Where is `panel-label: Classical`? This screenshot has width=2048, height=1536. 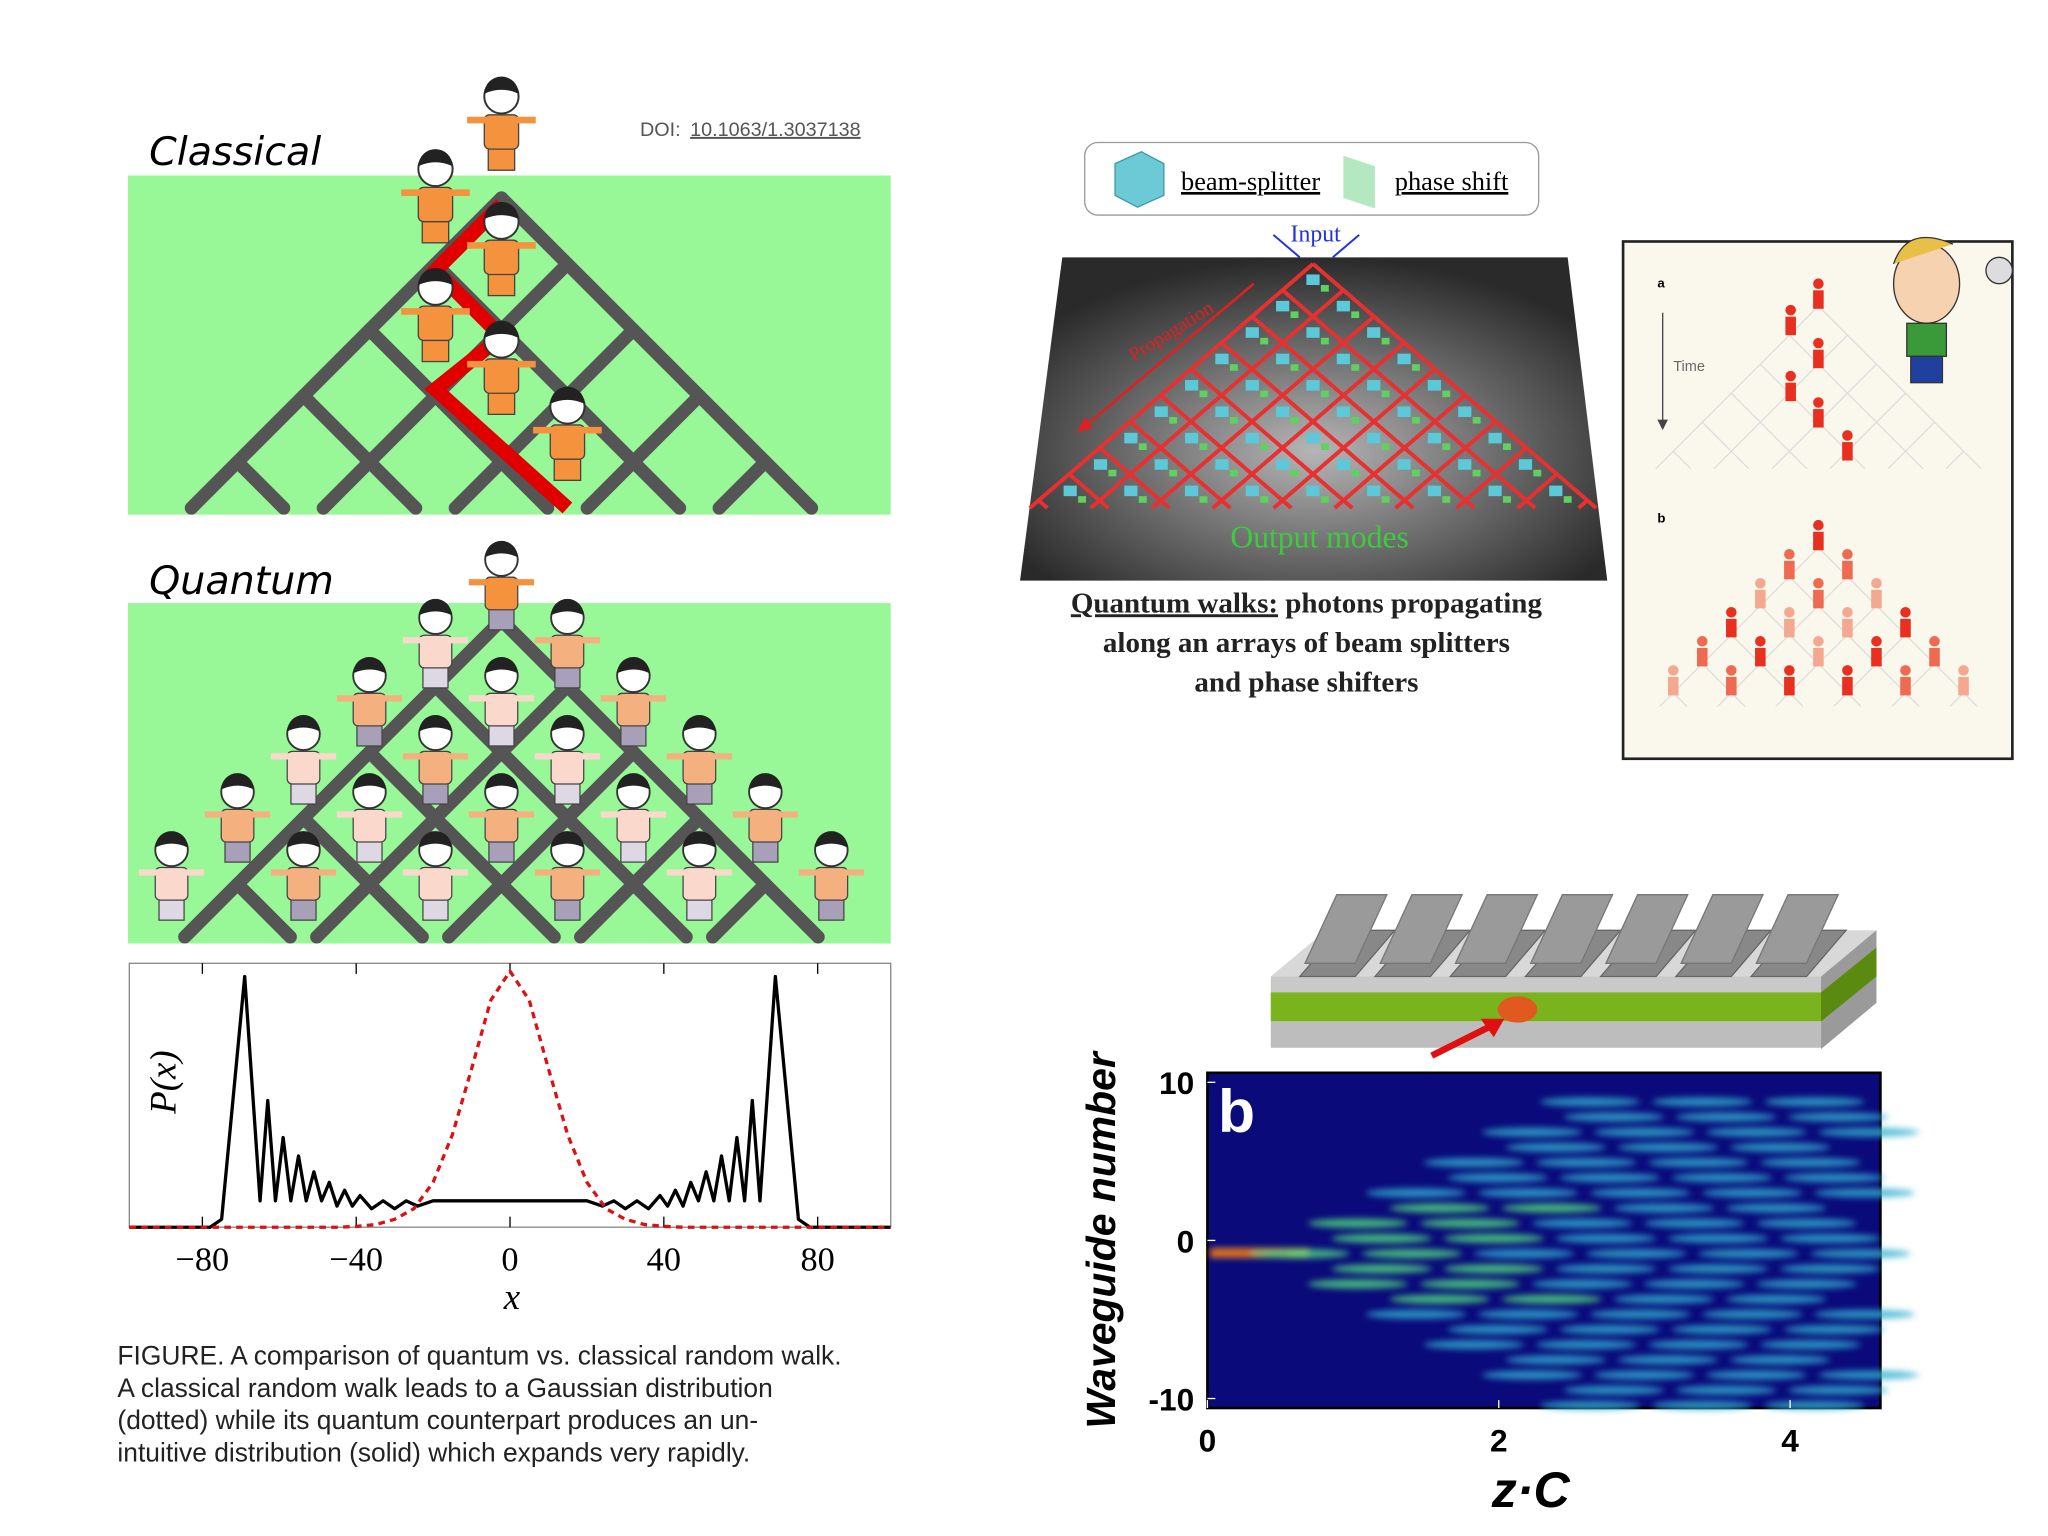
panel-label: Classical is located at coordinates (235, 152).